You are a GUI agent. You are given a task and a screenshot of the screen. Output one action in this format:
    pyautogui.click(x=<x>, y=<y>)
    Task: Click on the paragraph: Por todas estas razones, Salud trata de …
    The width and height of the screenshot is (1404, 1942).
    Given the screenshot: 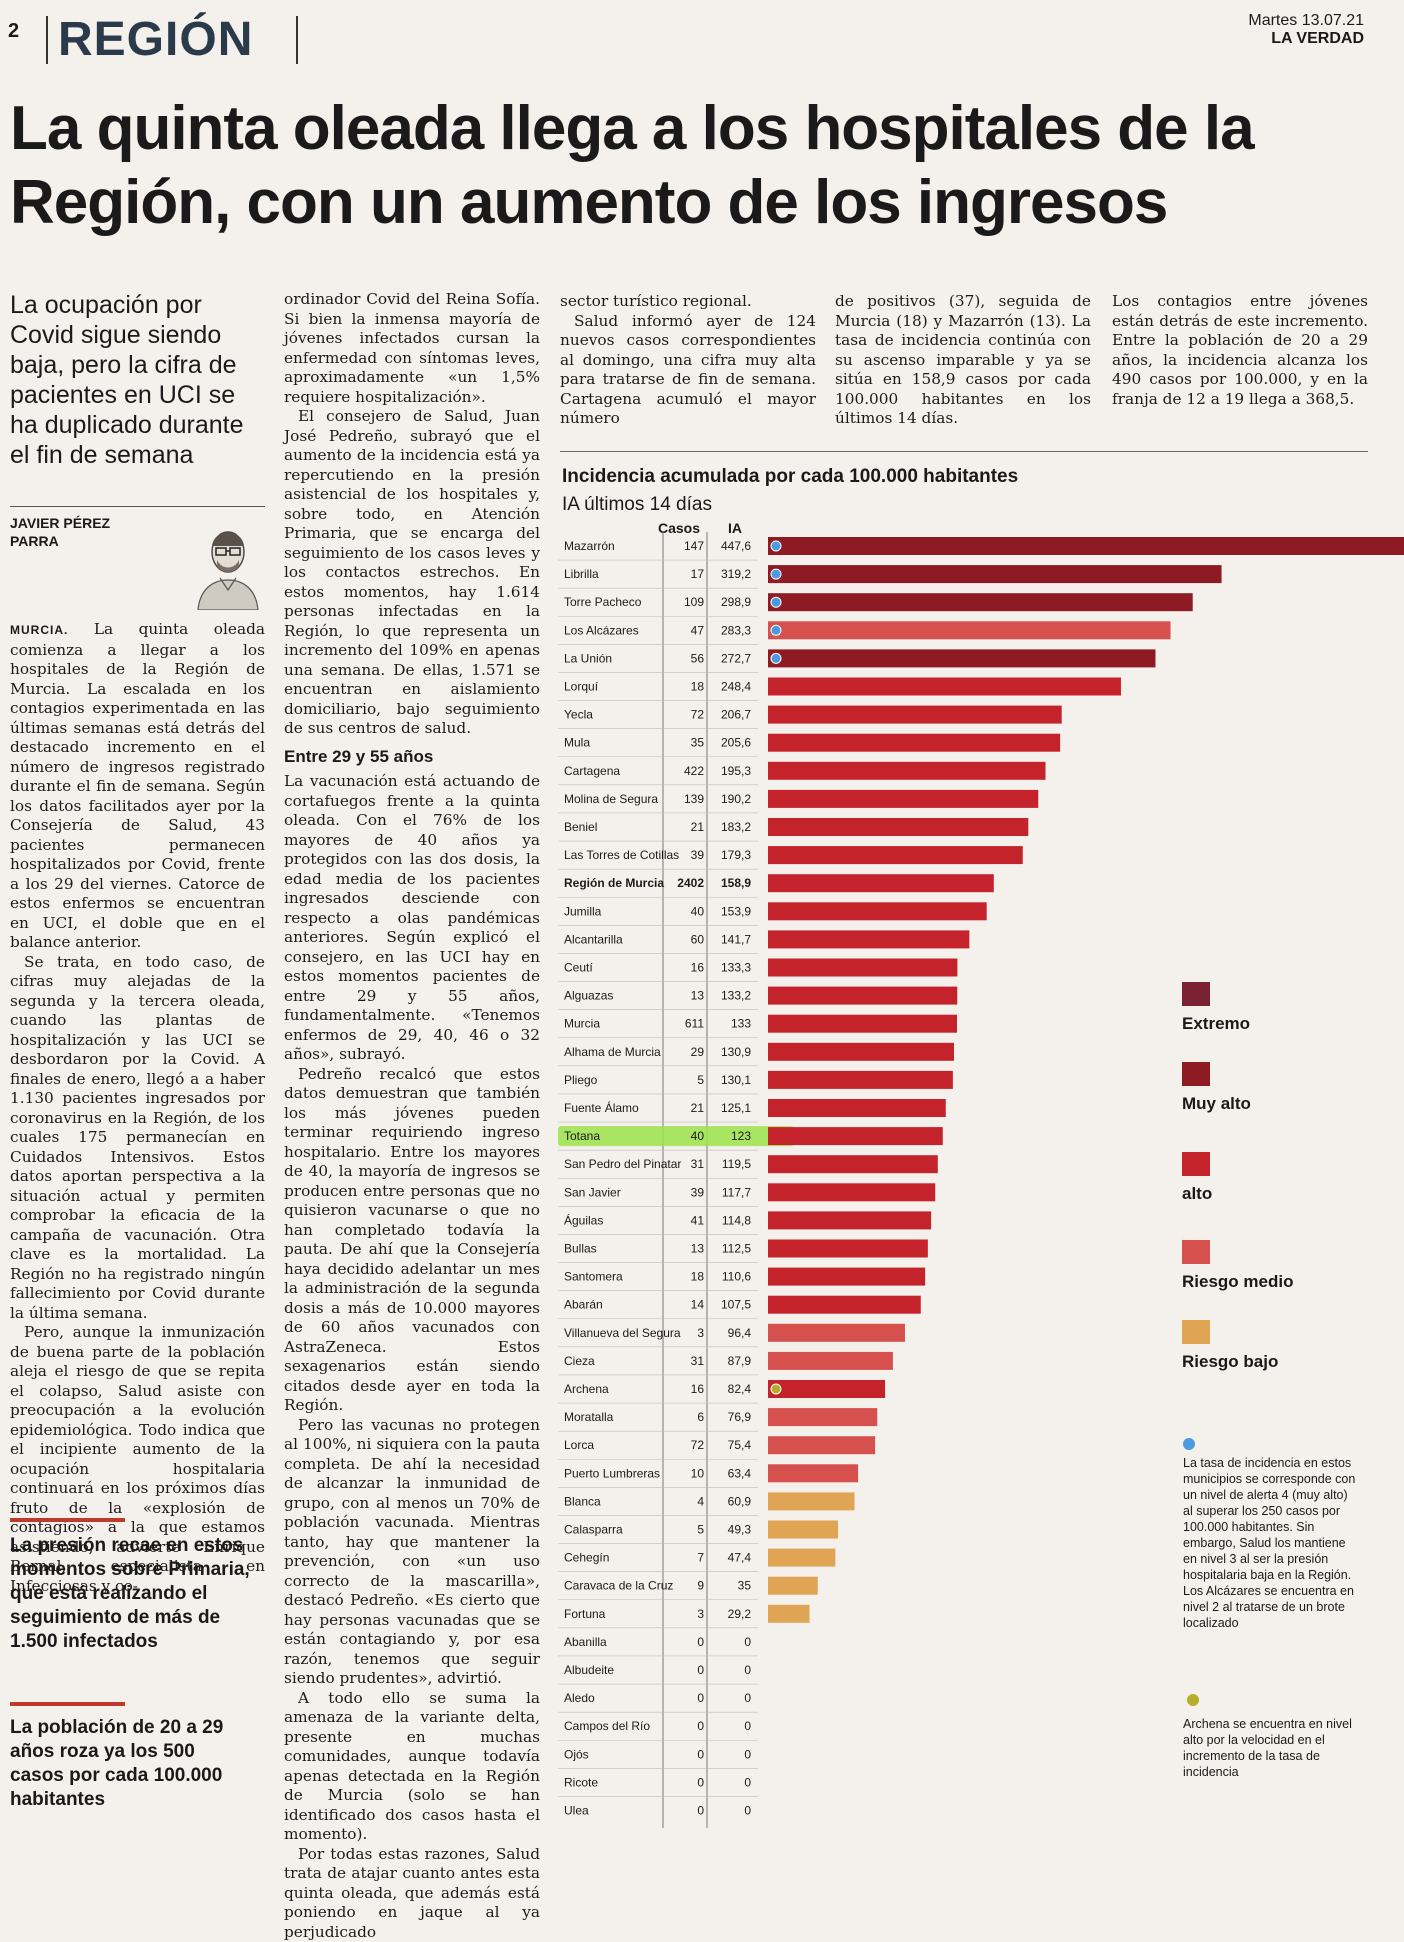 What is the action you would take?
    pyautogui.click(x=412, y=1893)
    